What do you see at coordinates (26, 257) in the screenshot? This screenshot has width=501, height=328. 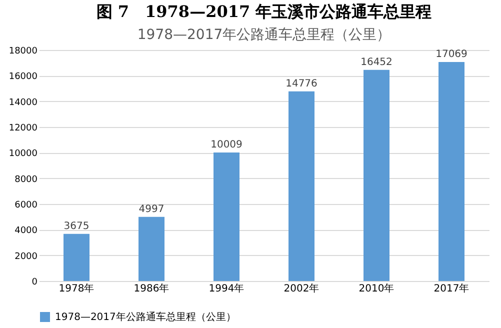 I see `y-tick-label: 2000` at bounding box center [26, 257].